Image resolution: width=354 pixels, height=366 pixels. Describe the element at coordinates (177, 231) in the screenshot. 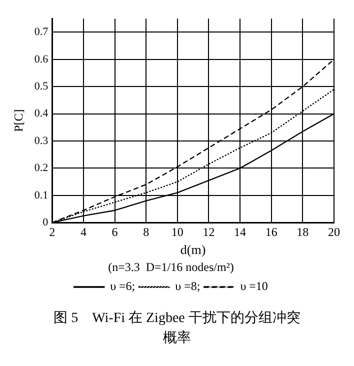

I see `x-tick-label: 10` at that location.